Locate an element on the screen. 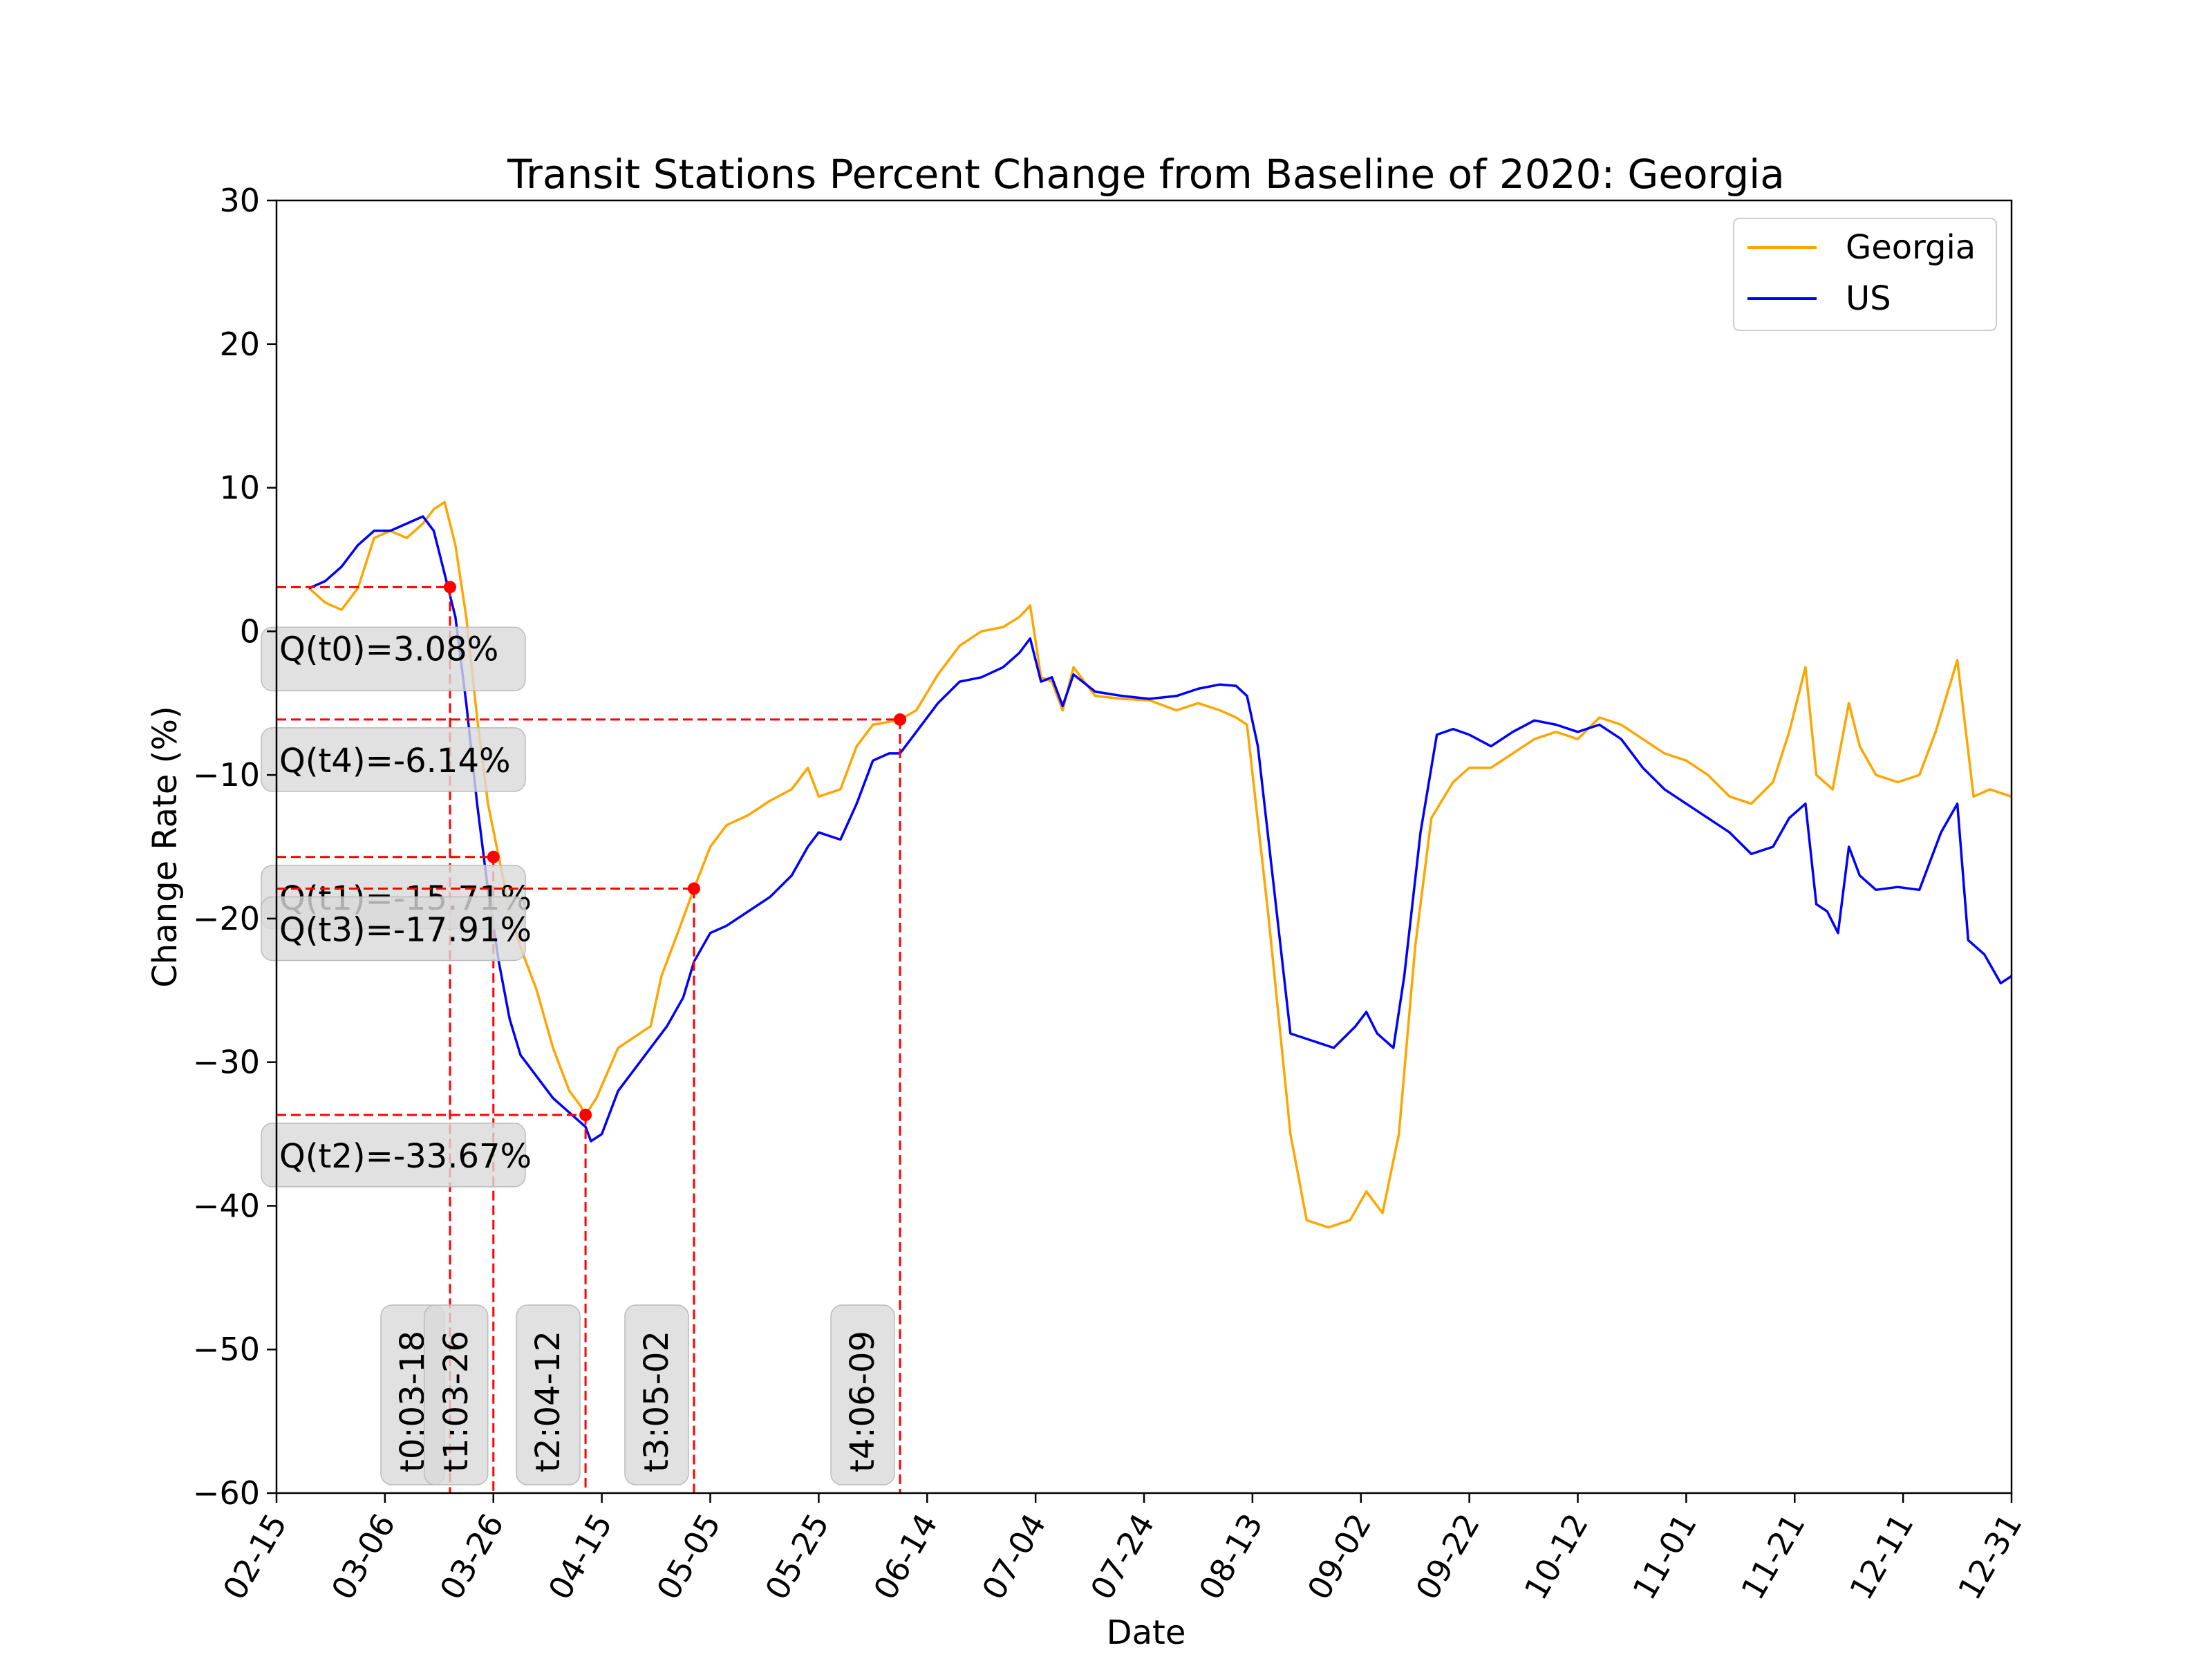 The image size is (2212, 1659). event-marker-t1 is located at coordinates (494, 856).